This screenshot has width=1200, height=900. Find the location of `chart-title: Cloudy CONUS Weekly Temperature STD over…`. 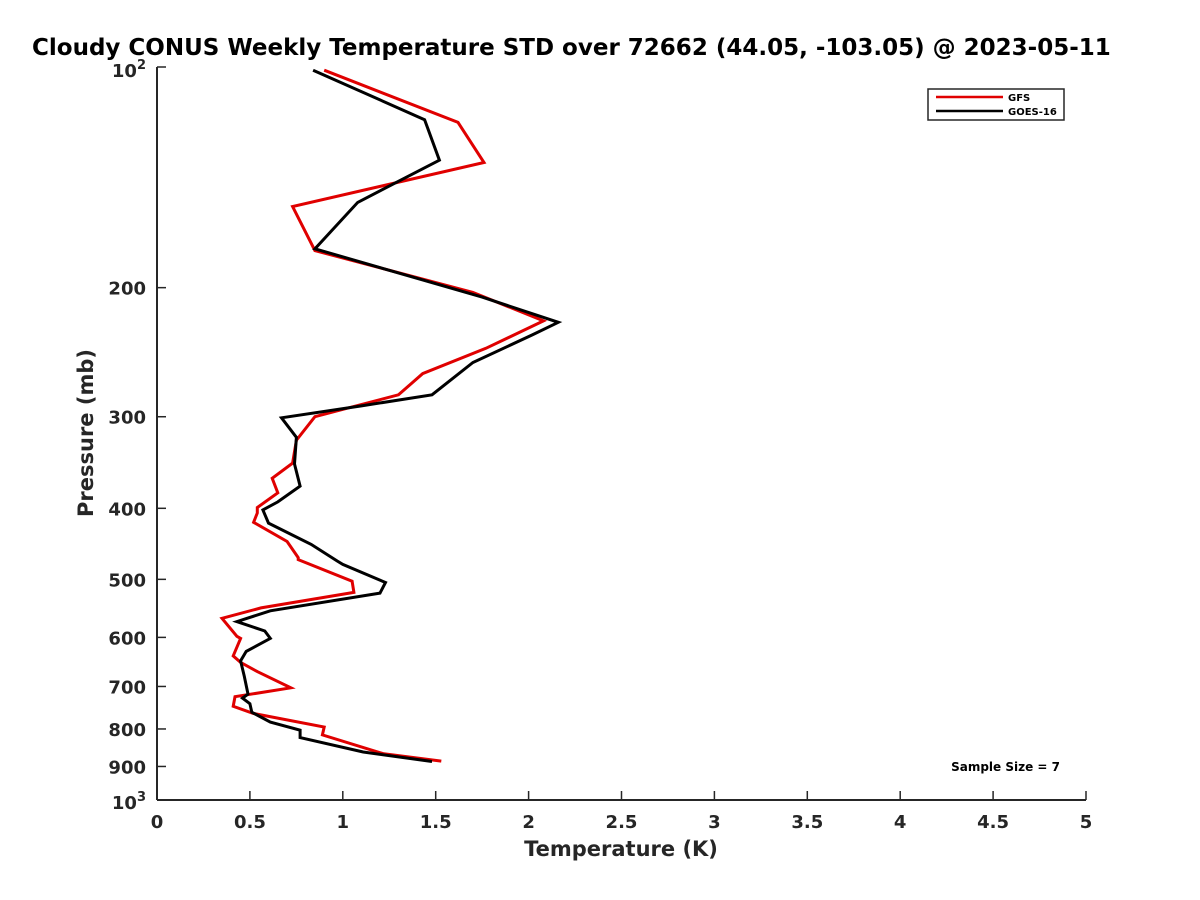

chart-title: Cloudy CONUS Weekly Temperature STD over… is located at coordinates (571, 48).